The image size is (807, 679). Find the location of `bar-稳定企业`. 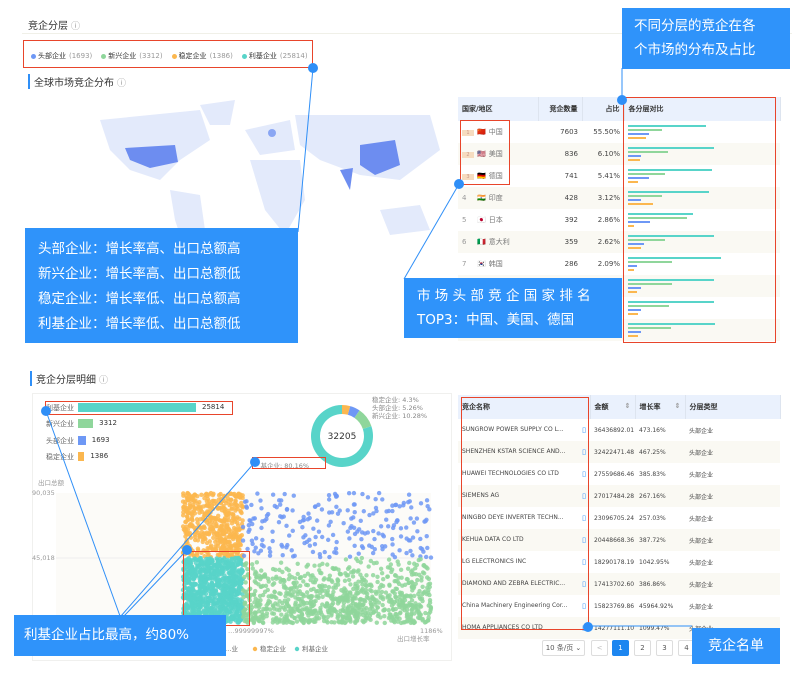

bar-稳定企业 is located at coordinates (81, 456).